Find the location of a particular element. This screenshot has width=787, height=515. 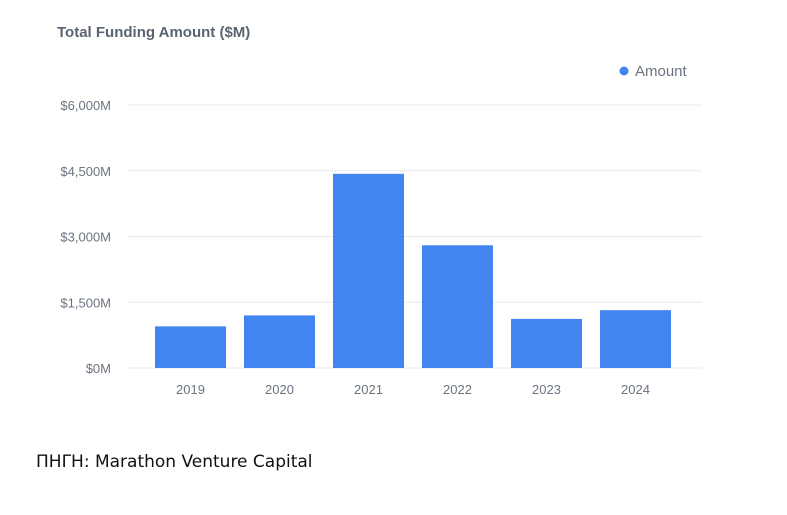

y-tick-label: $4,500M is located at coordinates (85, 171).